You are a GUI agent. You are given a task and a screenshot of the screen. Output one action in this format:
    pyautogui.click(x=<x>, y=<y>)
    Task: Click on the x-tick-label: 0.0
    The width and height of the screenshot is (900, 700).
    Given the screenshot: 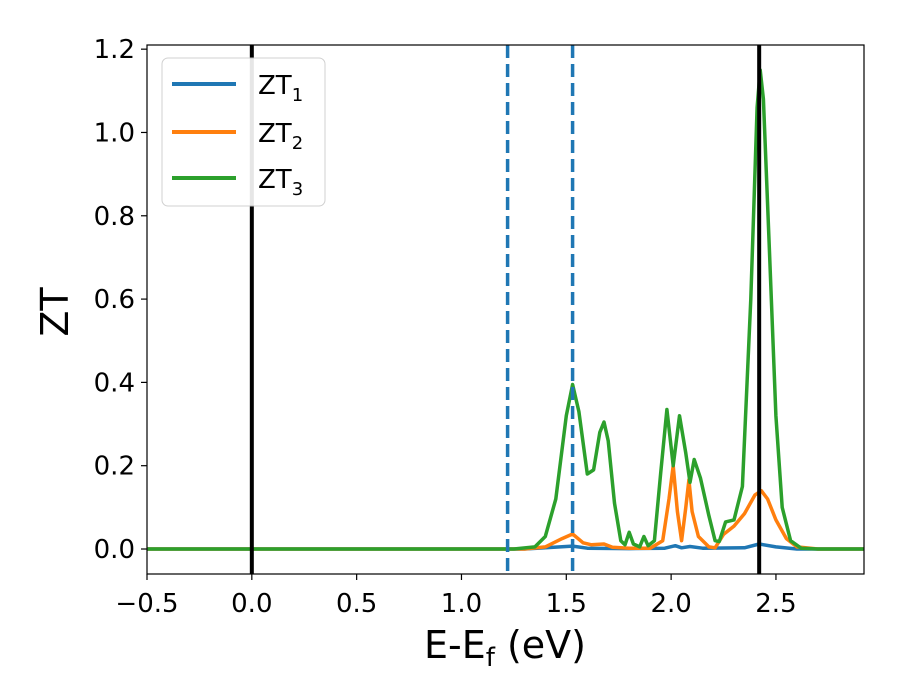 What is the action you would take?
    pyautogui.click(x=251, y=604)
    